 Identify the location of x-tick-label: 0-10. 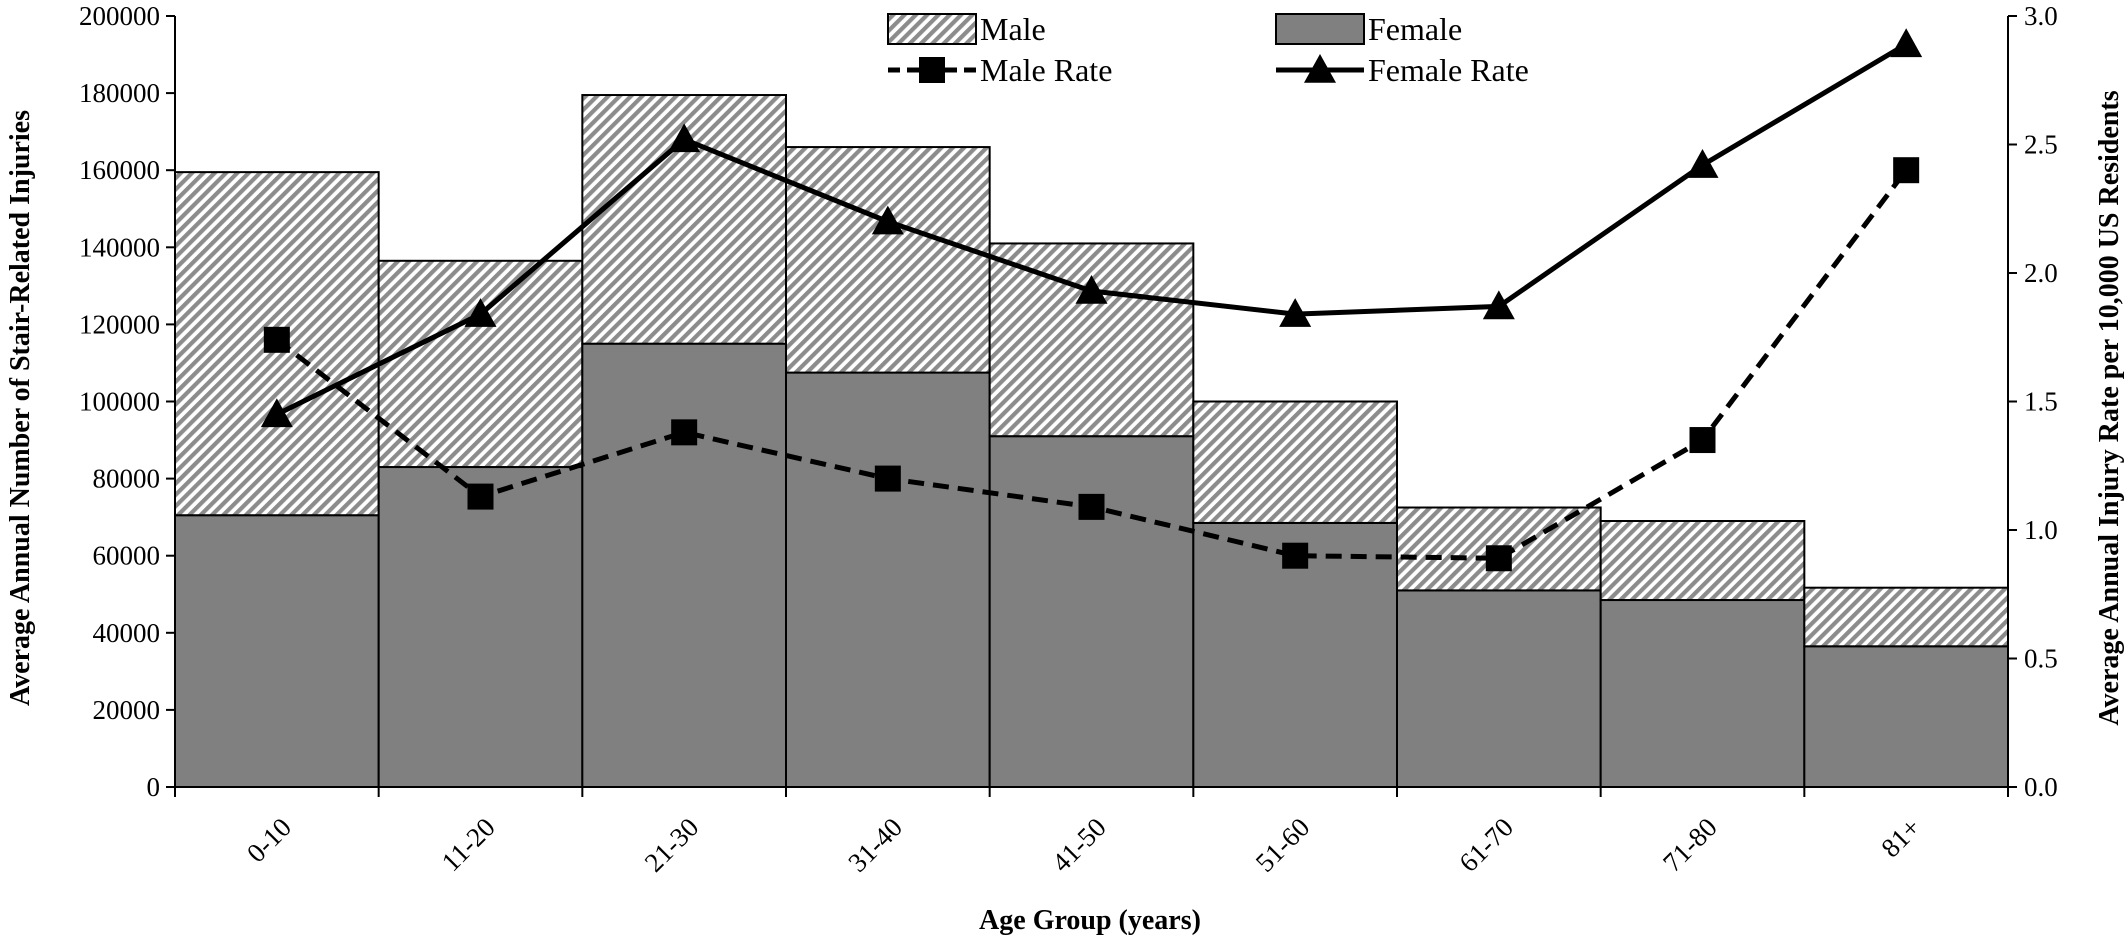
(269, 840).